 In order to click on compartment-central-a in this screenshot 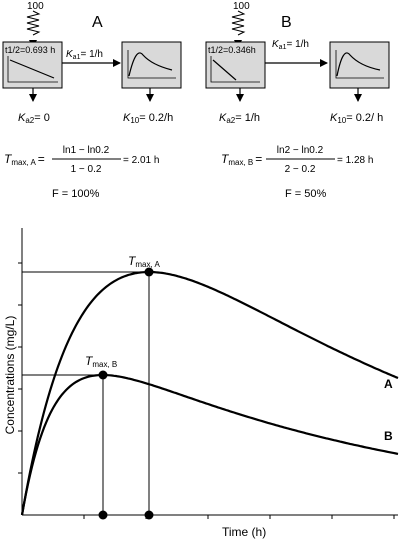, I will do `click(151, 65)`.